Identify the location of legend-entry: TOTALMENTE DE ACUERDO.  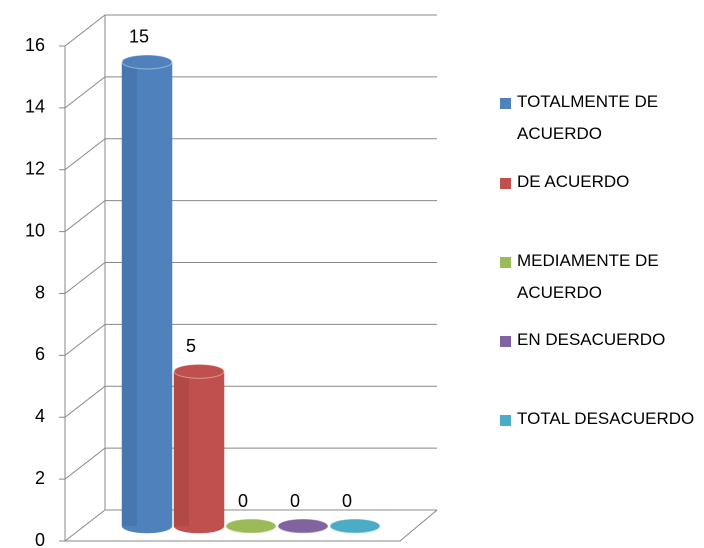
(600, 121).